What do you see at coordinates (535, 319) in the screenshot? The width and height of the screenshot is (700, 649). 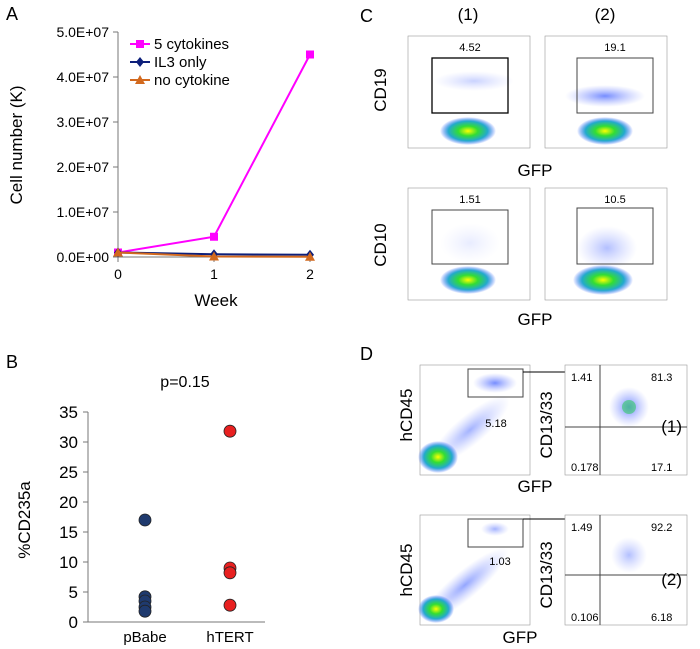 I see `panel-c-row2-xlabel: GFP` at bounding box center [535, 319].